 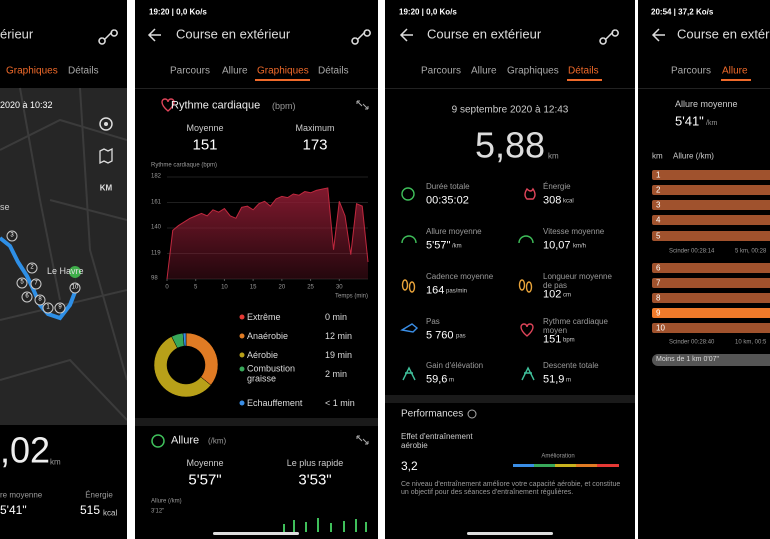 I want to click on unit: bpm, so click(x=569, y=340).